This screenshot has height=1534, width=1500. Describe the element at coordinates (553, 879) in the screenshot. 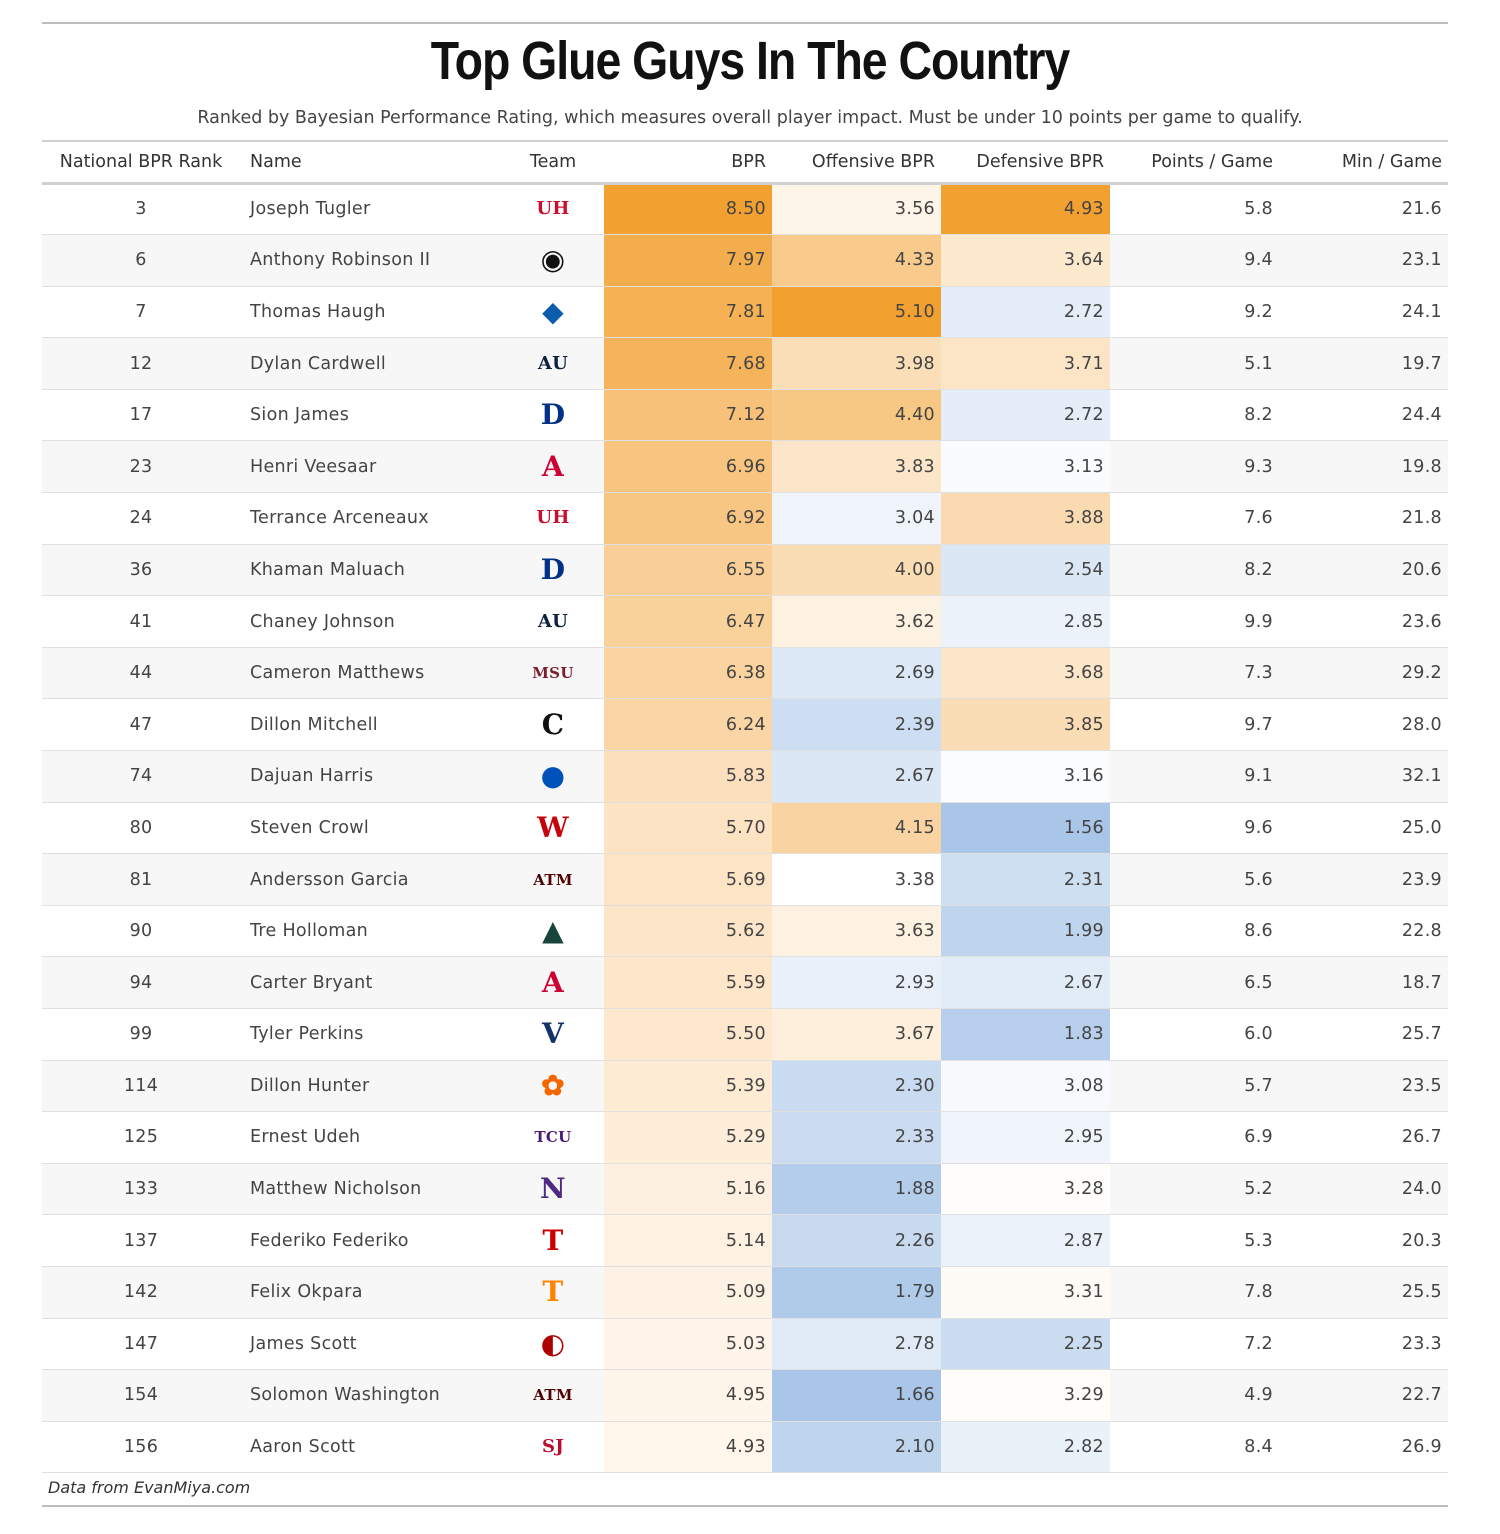

I see `team-cell: ATM` at that location.